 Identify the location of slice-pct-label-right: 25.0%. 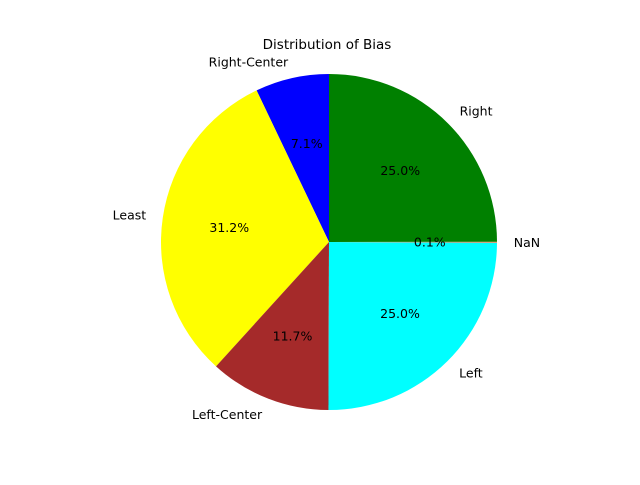
(400, 170).